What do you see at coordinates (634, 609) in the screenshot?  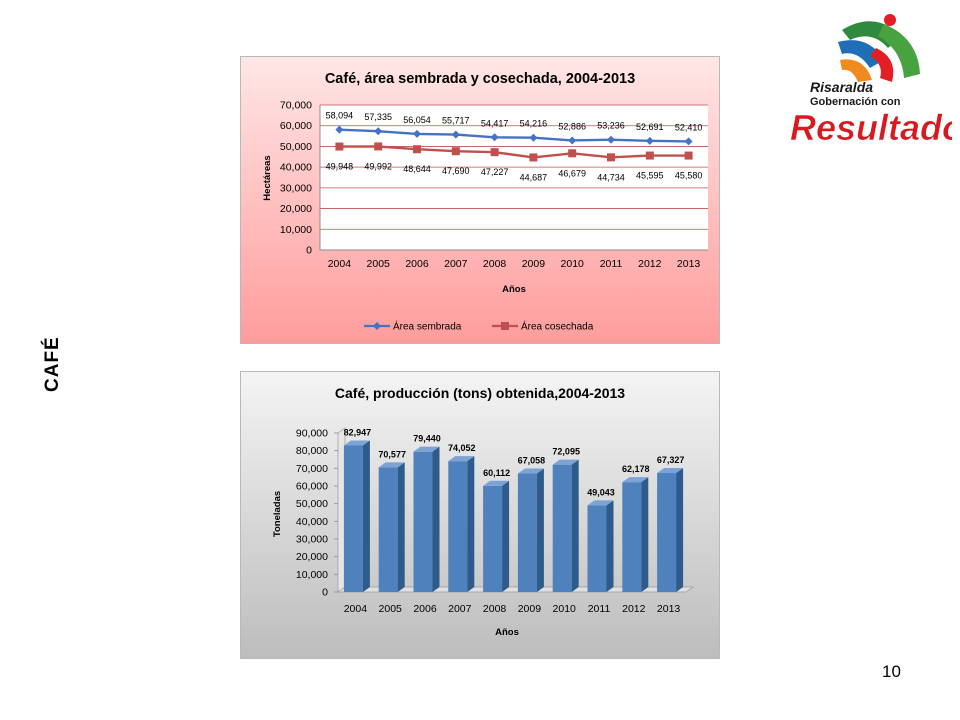 I see `chart2-xtick-label: 2012` at bounding box center [634, 609].